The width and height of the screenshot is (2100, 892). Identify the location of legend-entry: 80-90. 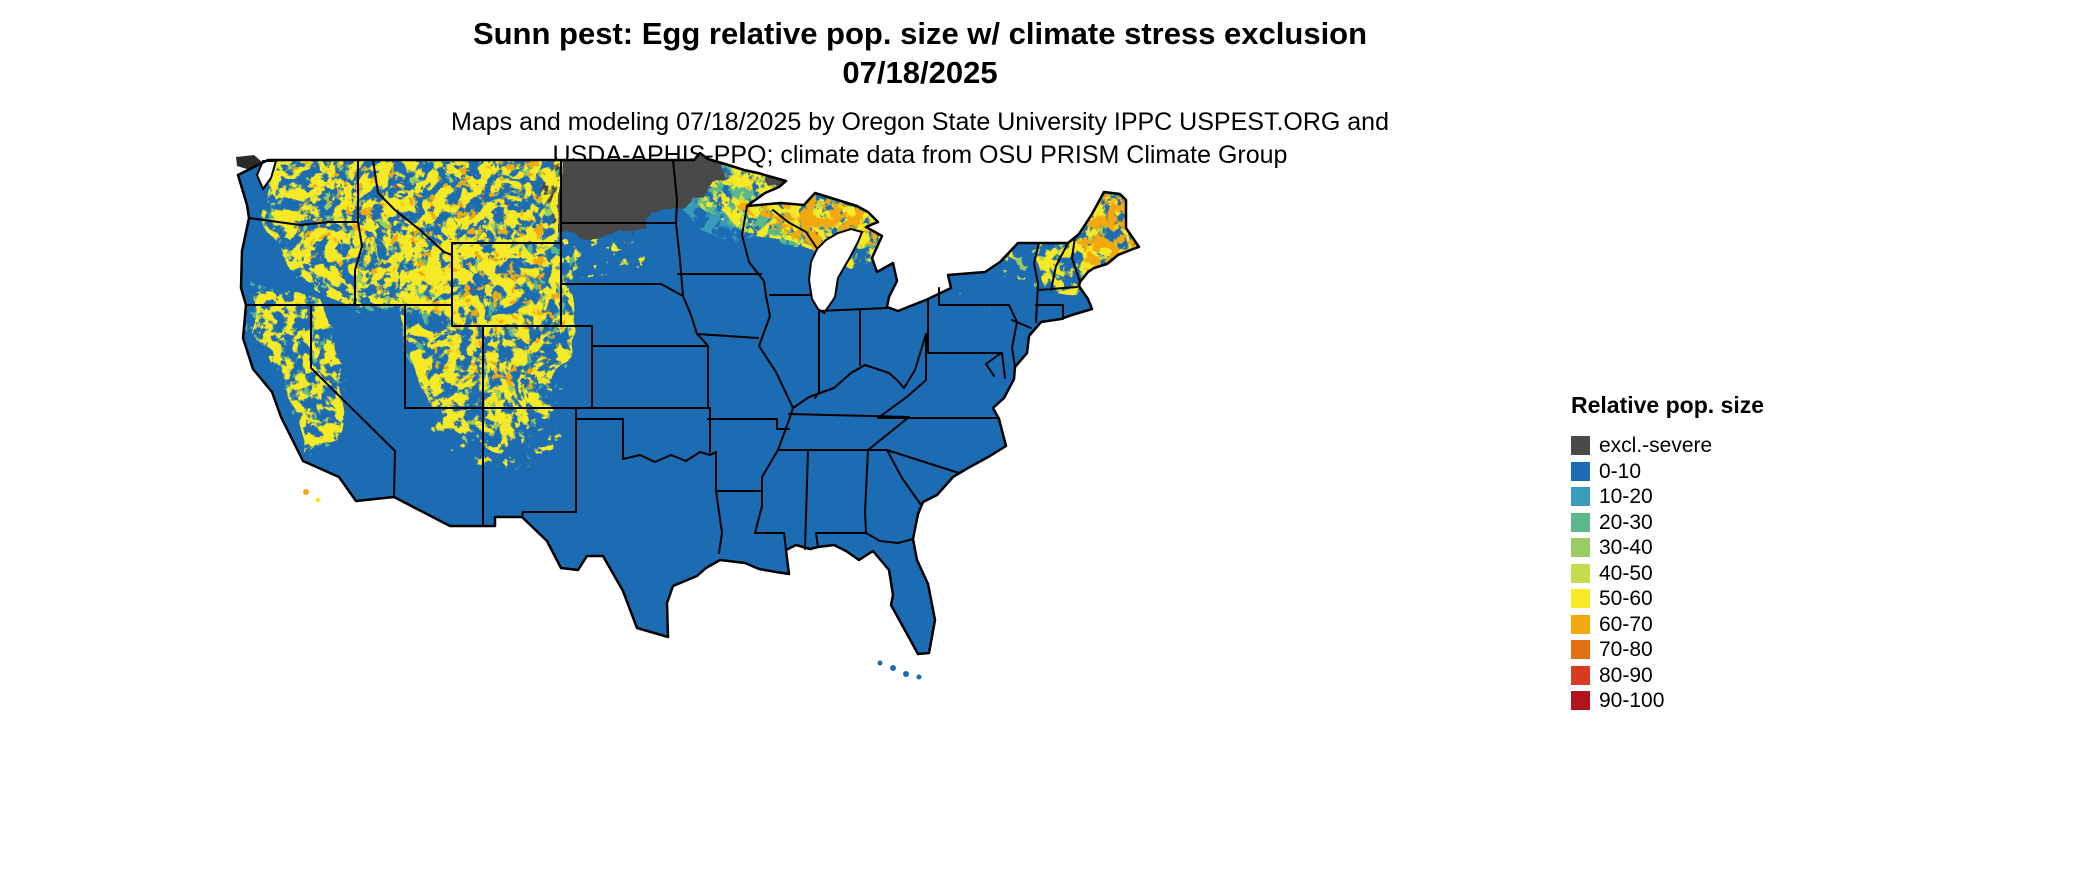
(1667, 676).